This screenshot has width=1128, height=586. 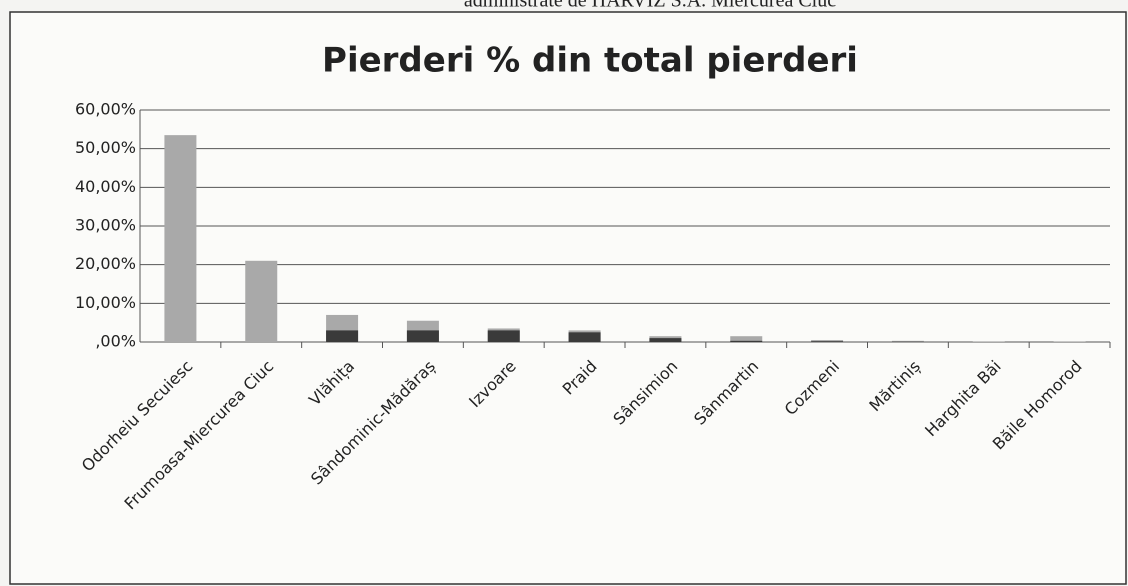 I want to click on y-tick-label: ,00%, so click(x=115, y=341).